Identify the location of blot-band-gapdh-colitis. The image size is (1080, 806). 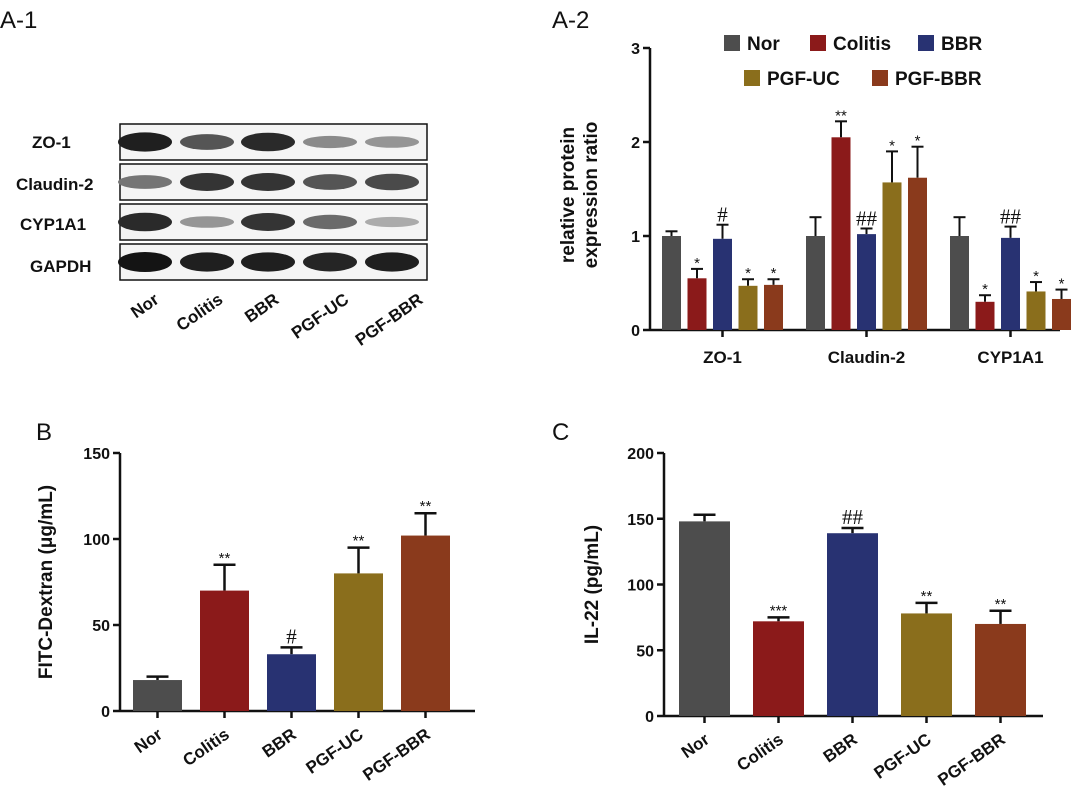
(207, 262).